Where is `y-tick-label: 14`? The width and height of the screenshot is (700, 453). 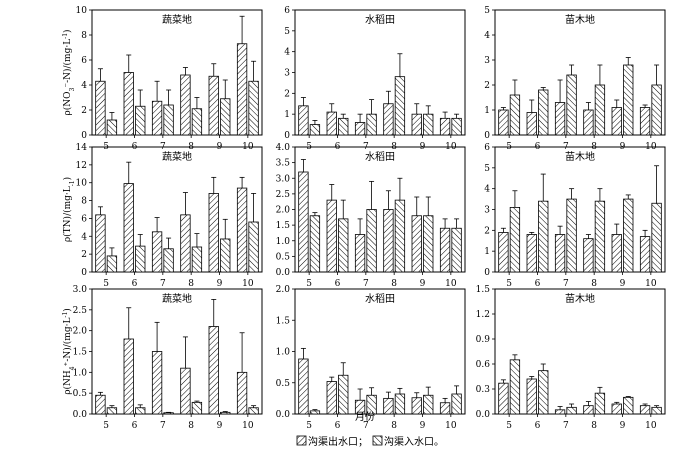
y-tick-label: 14 is located at coordinates (82, 148).